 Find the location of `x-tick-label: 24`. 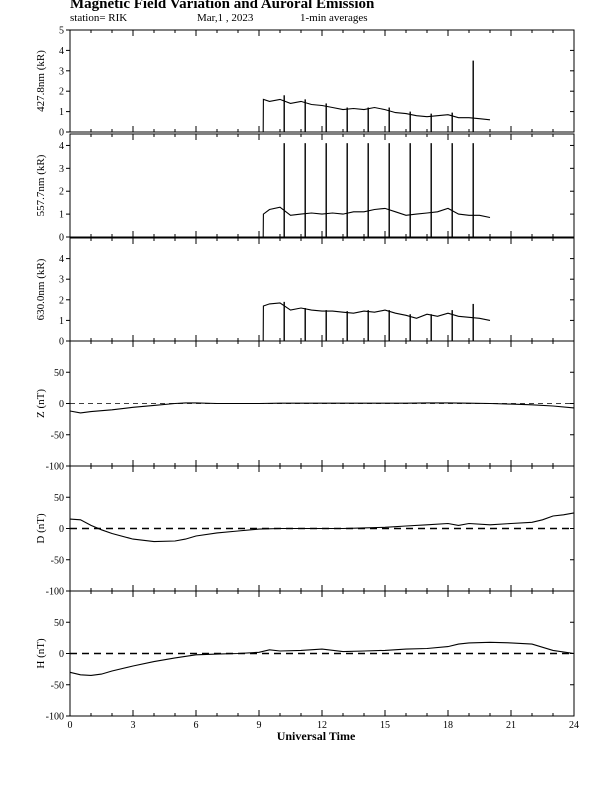

x-tick-label: 24 is located at coordinates (574, 725).